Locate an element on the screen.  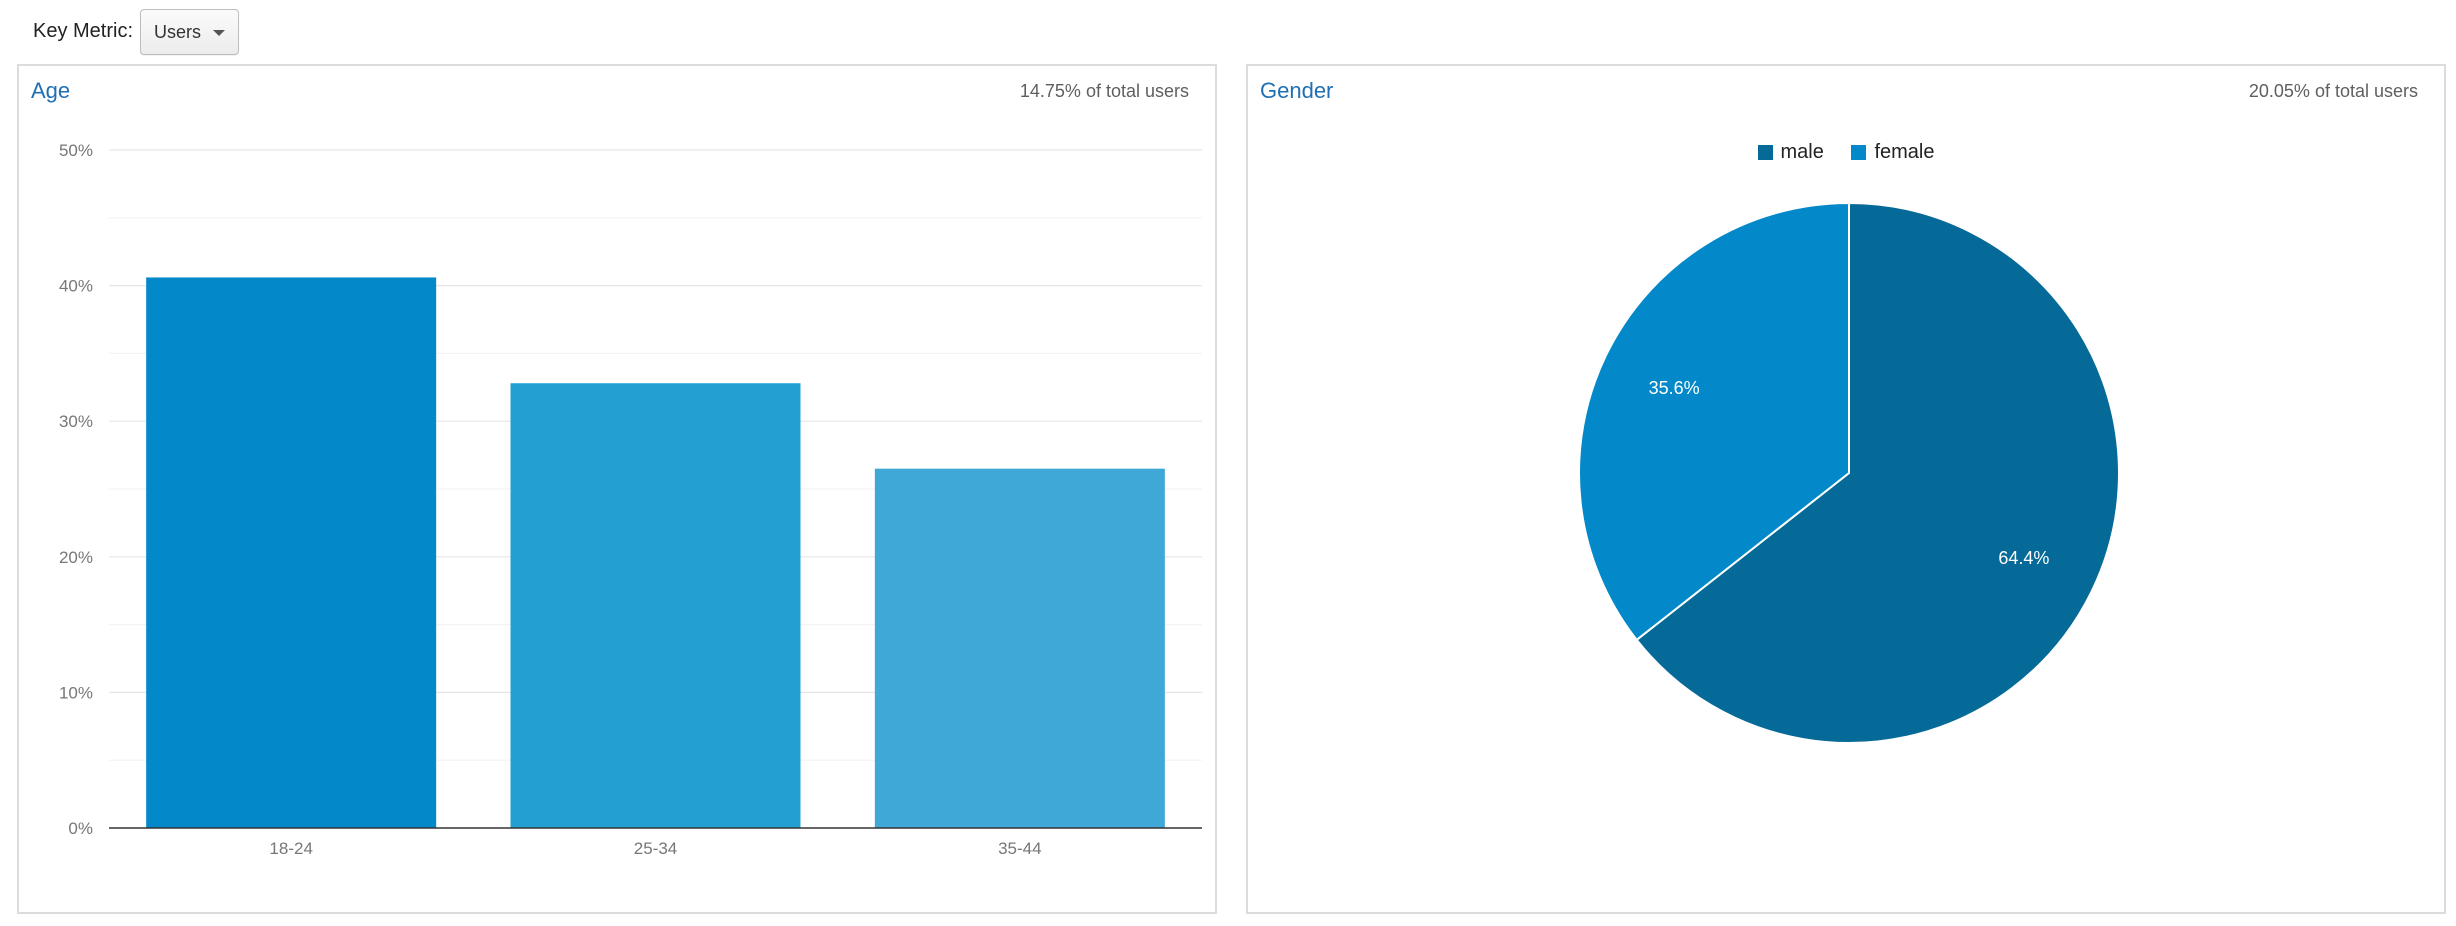
legend-label-male: male is located at coordinates (1802, 152).